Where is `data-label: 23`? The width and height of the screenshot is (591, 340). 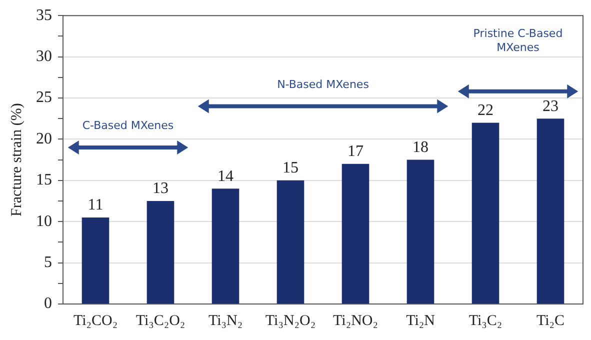 data-label: 23 is located at coordinates (550, 106).